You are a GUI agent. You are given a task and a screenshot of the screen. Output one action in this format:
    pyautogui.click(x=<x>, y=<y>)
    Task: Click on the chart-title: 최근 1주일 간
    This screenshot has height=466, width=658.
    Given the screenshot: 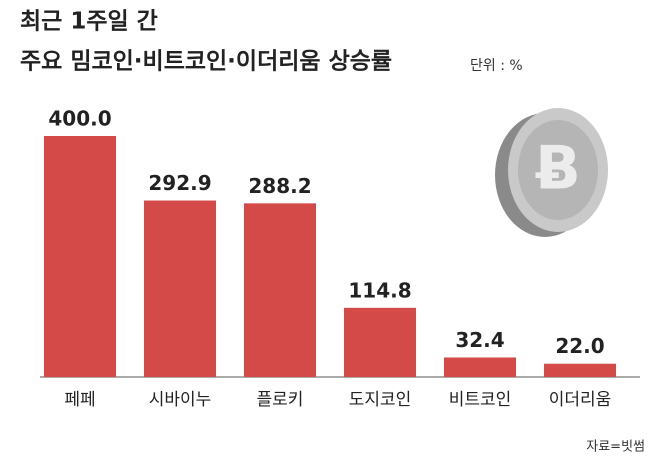 What is the action you would take?
    pyautogui.click(x=89, y=22)
    